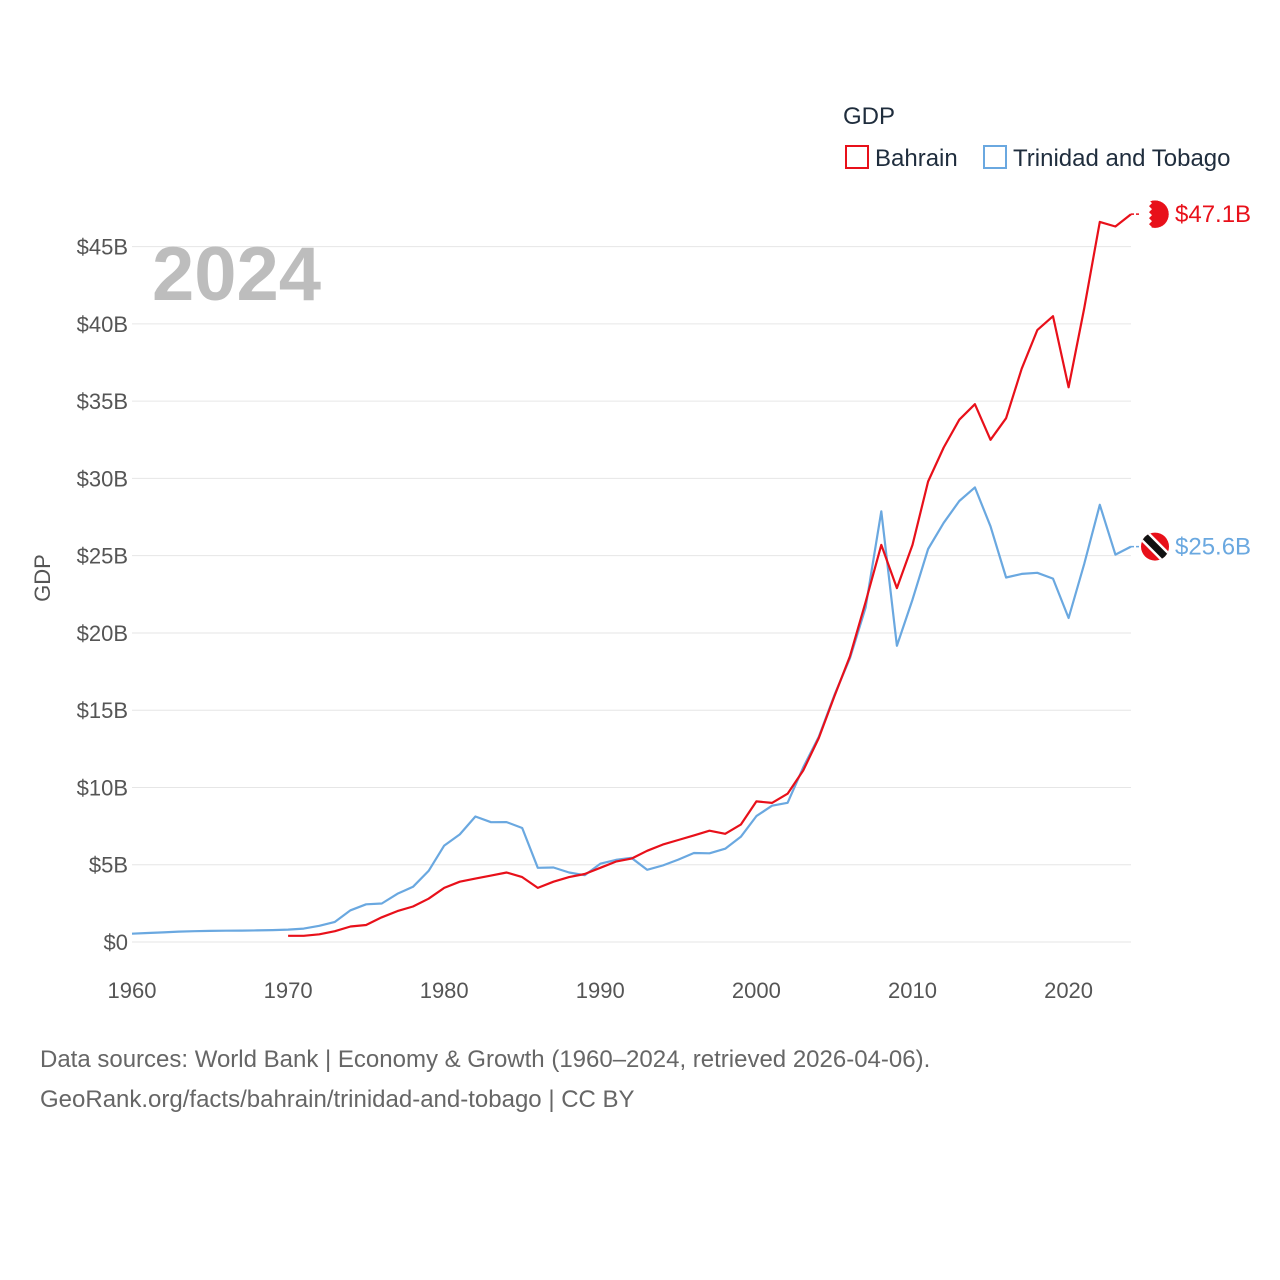 This screenshot has width=1280, height=1280. I want to click on y-axis-ticks: $0 $5B $10B $15B $20B $25B $30B $35B $40B $45B, so click(102, 595).